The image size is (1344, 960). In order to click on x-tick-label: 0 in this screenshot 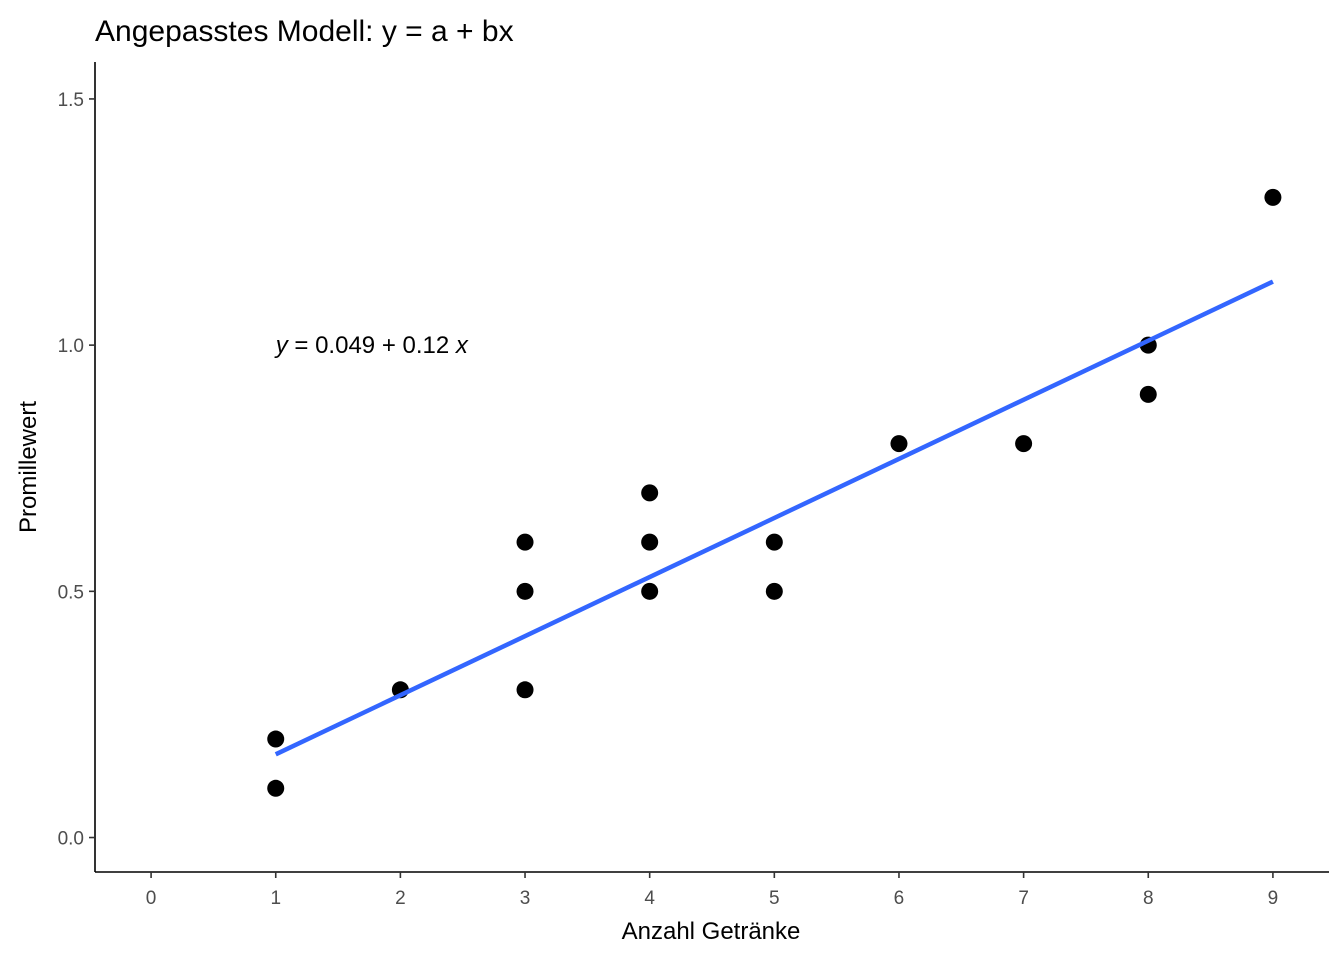, I will do `click(151, 898)`.